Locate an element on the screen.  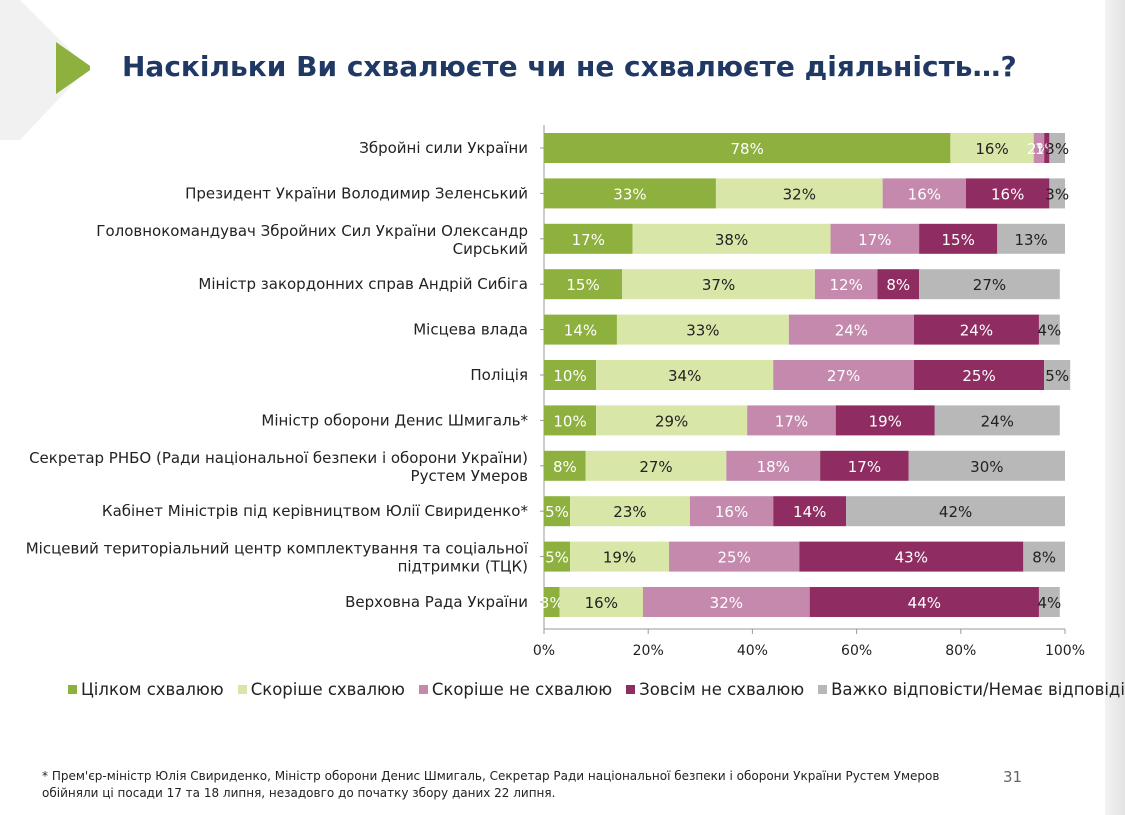
legend-label: Важко відповісти/Немає відповіді is located at coordinates (978, 689).